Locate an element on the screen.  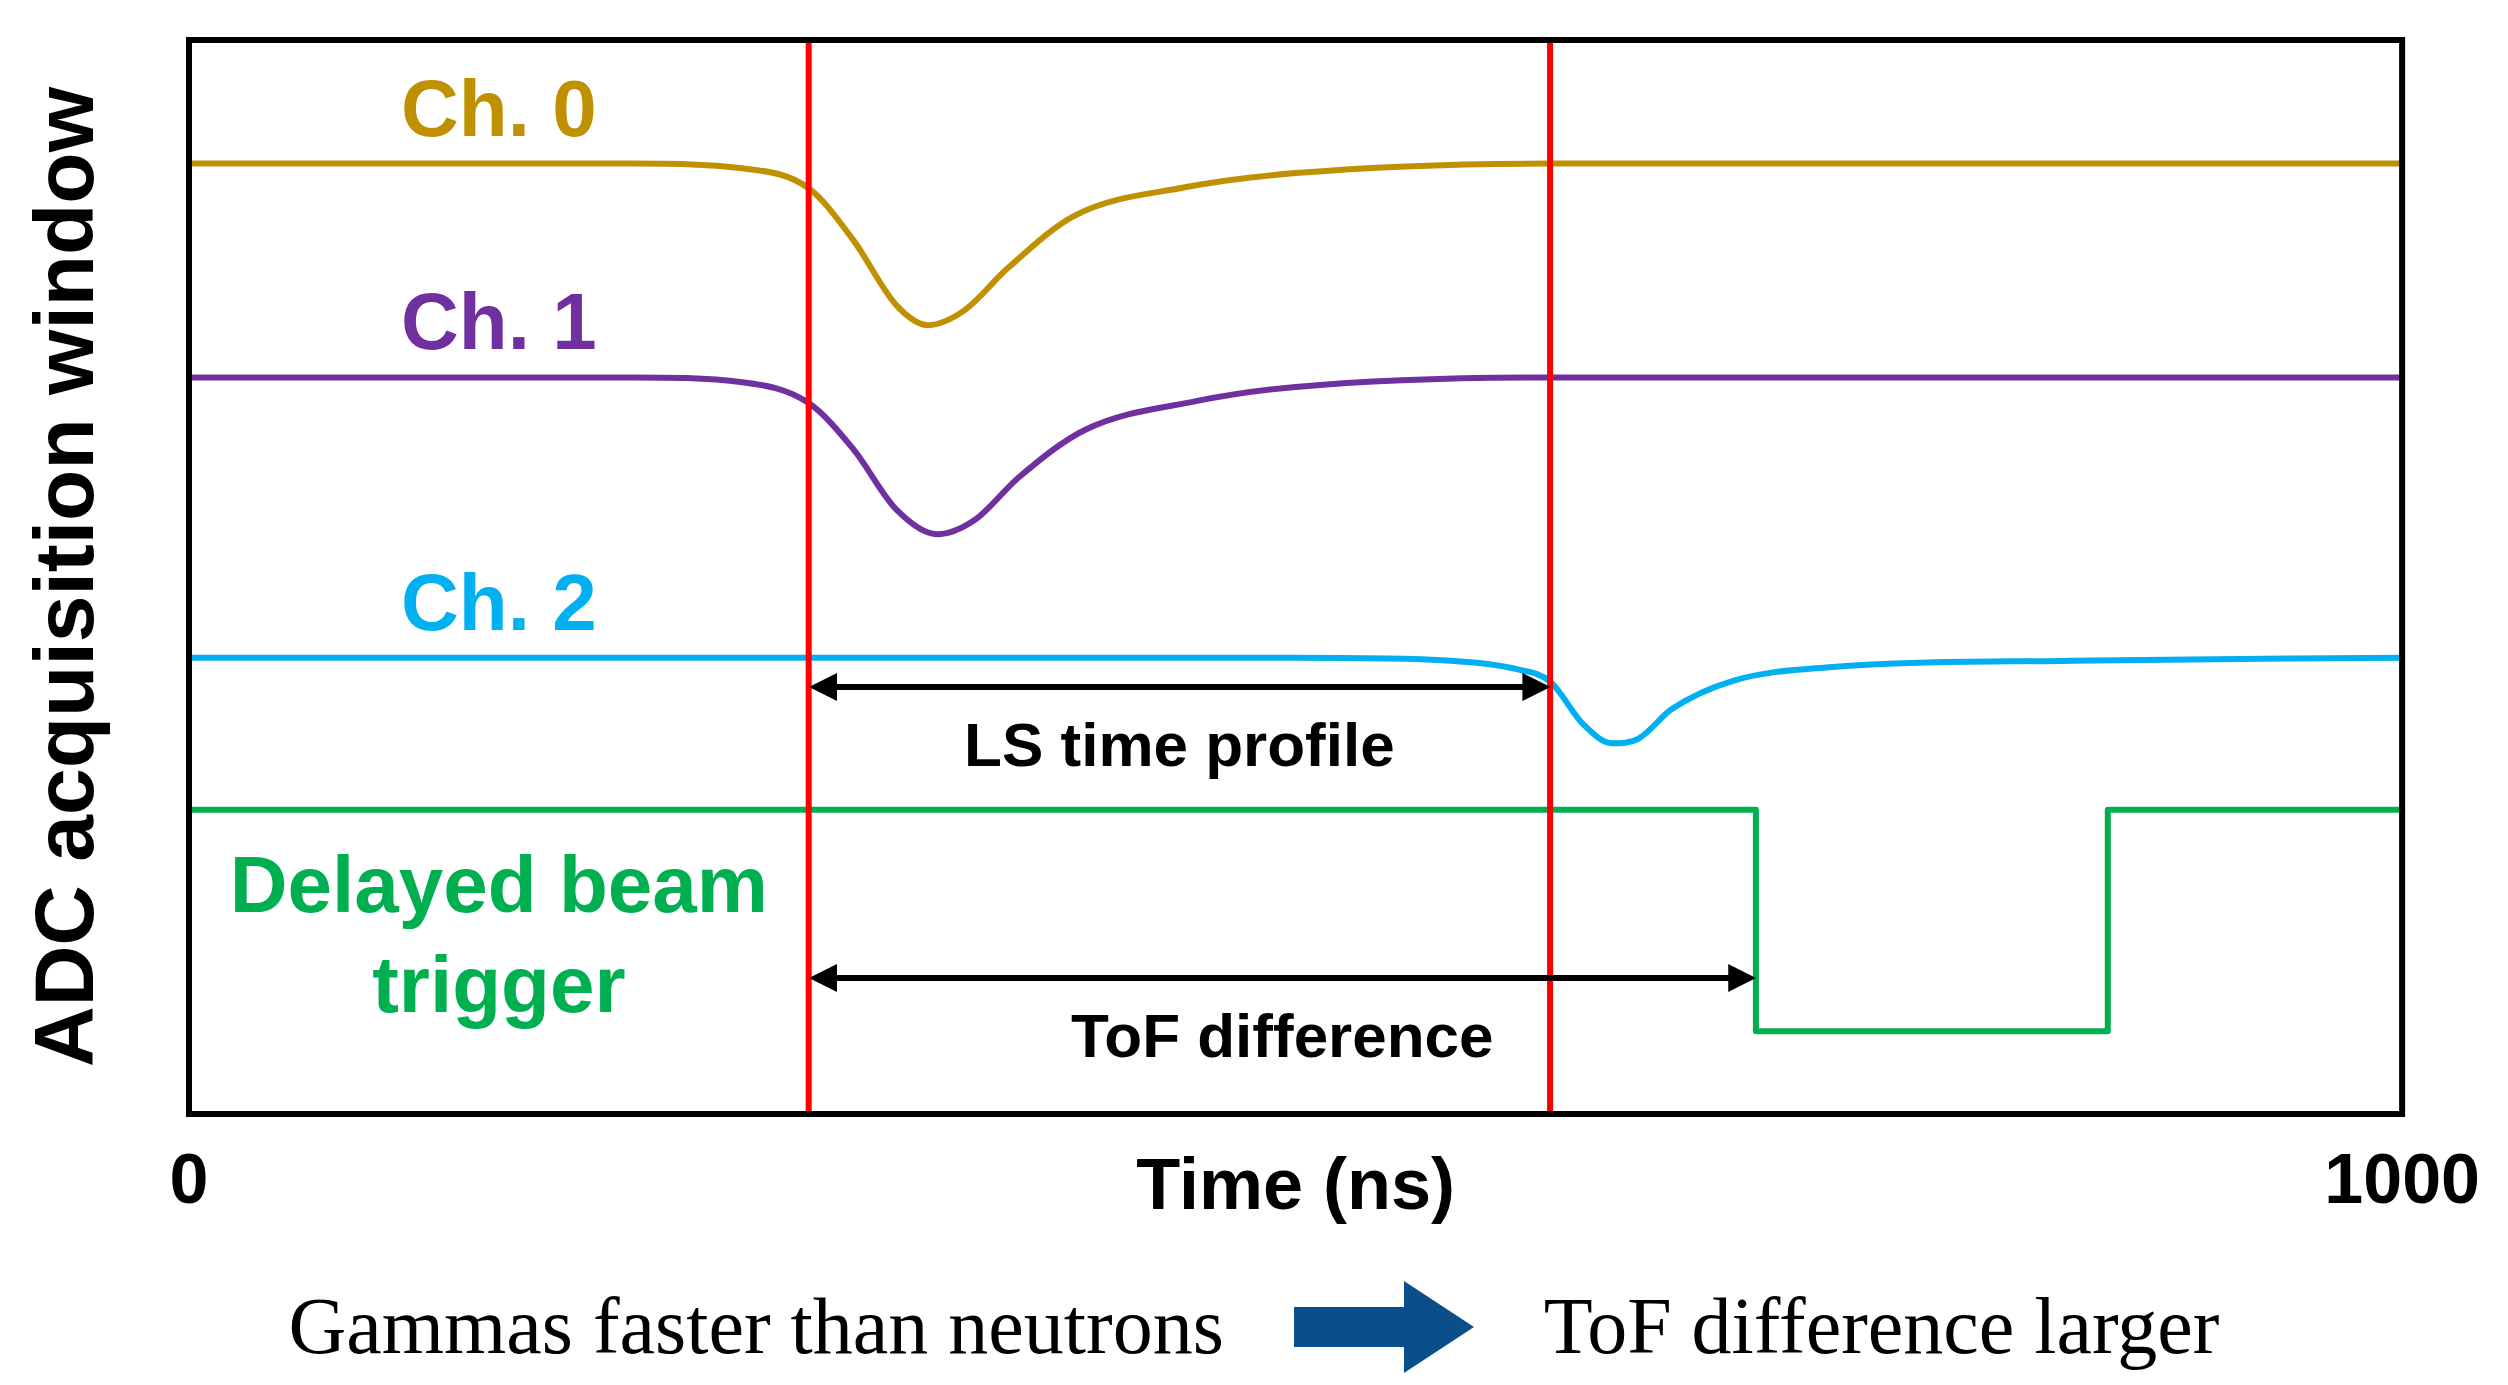
annotation: ToF difference is located at coordinates (1282, 1036).